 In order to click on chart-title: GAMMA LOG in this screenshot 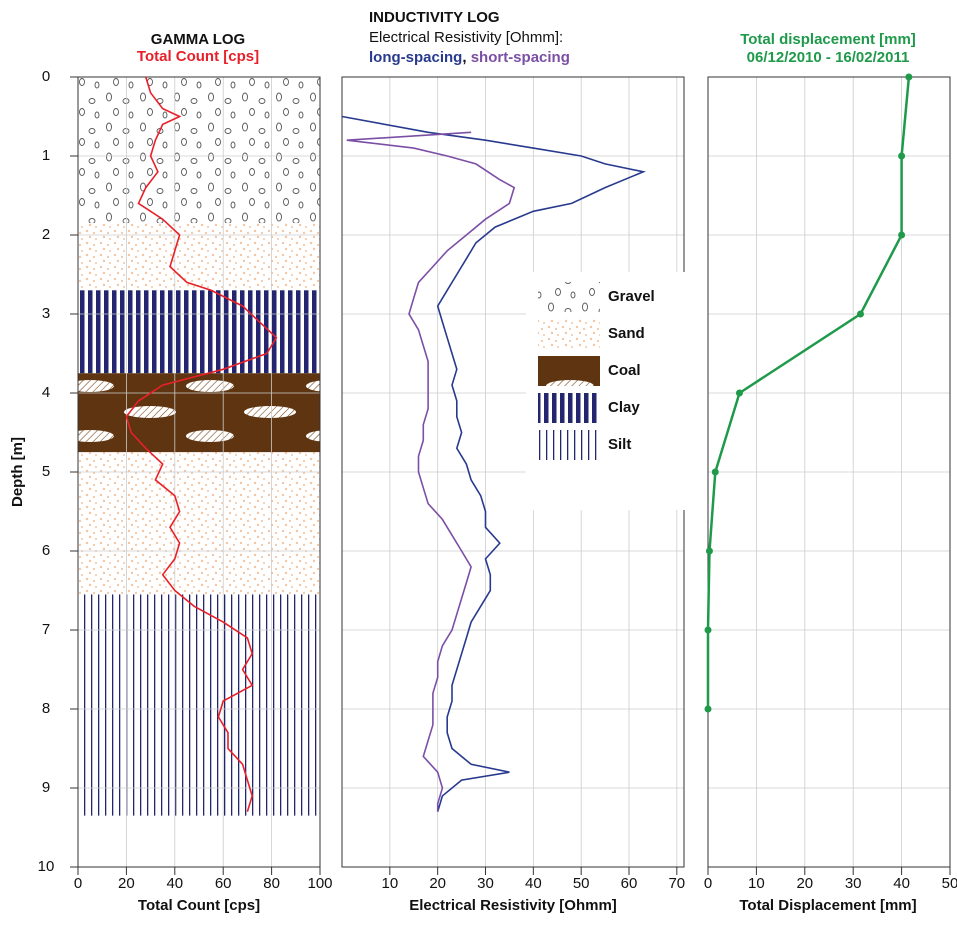, I will do `click(198, 39)`.